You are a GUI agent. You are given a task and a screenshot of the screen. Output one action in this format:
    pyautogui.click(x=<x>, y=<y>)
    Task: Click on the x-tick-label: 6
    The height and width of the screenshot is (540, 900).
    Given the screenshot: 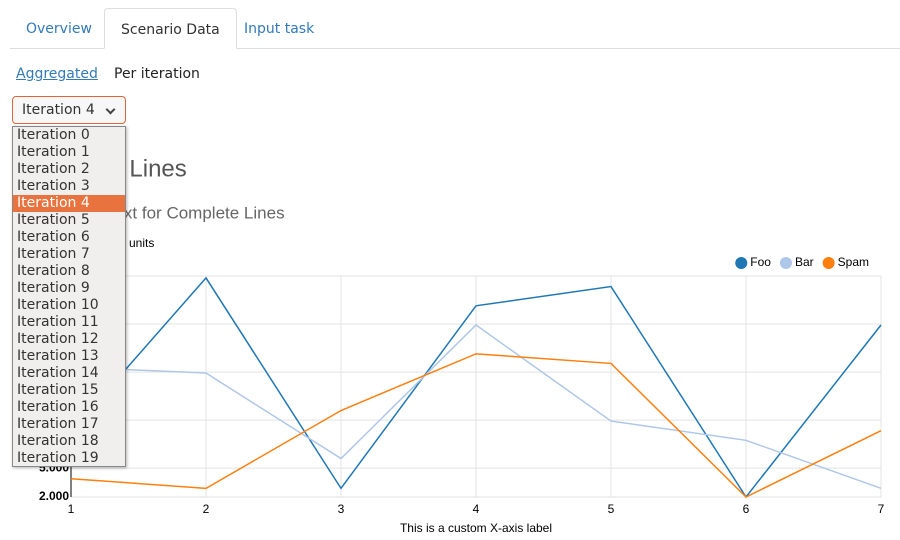 What is the action you would take?
    pyautogui.click(x=746, y=509)
    